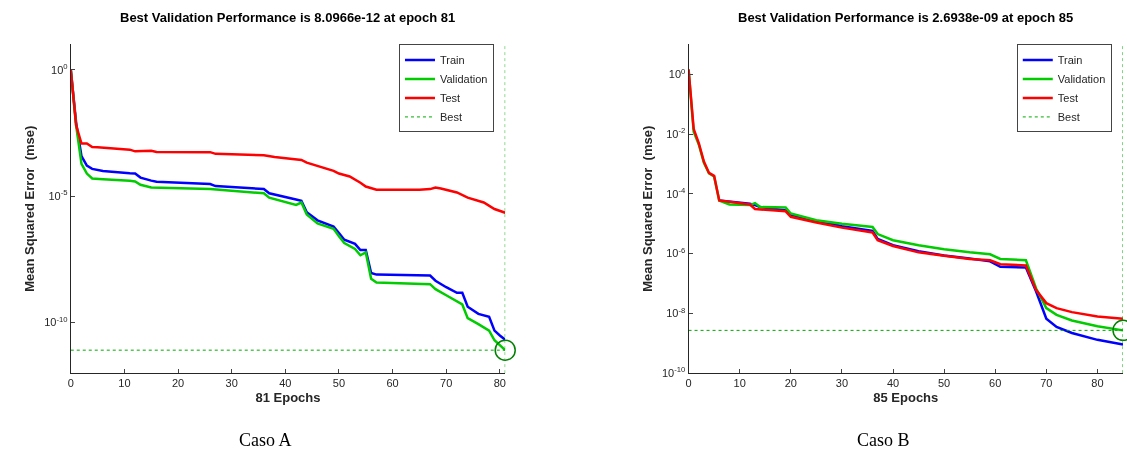  What do you see at coordinates (288, 17) in the screenshot?
I see `chart-title: Best Validation Performance is 8.0966e-12 at epoch 81` at bounding box center [288, 17].